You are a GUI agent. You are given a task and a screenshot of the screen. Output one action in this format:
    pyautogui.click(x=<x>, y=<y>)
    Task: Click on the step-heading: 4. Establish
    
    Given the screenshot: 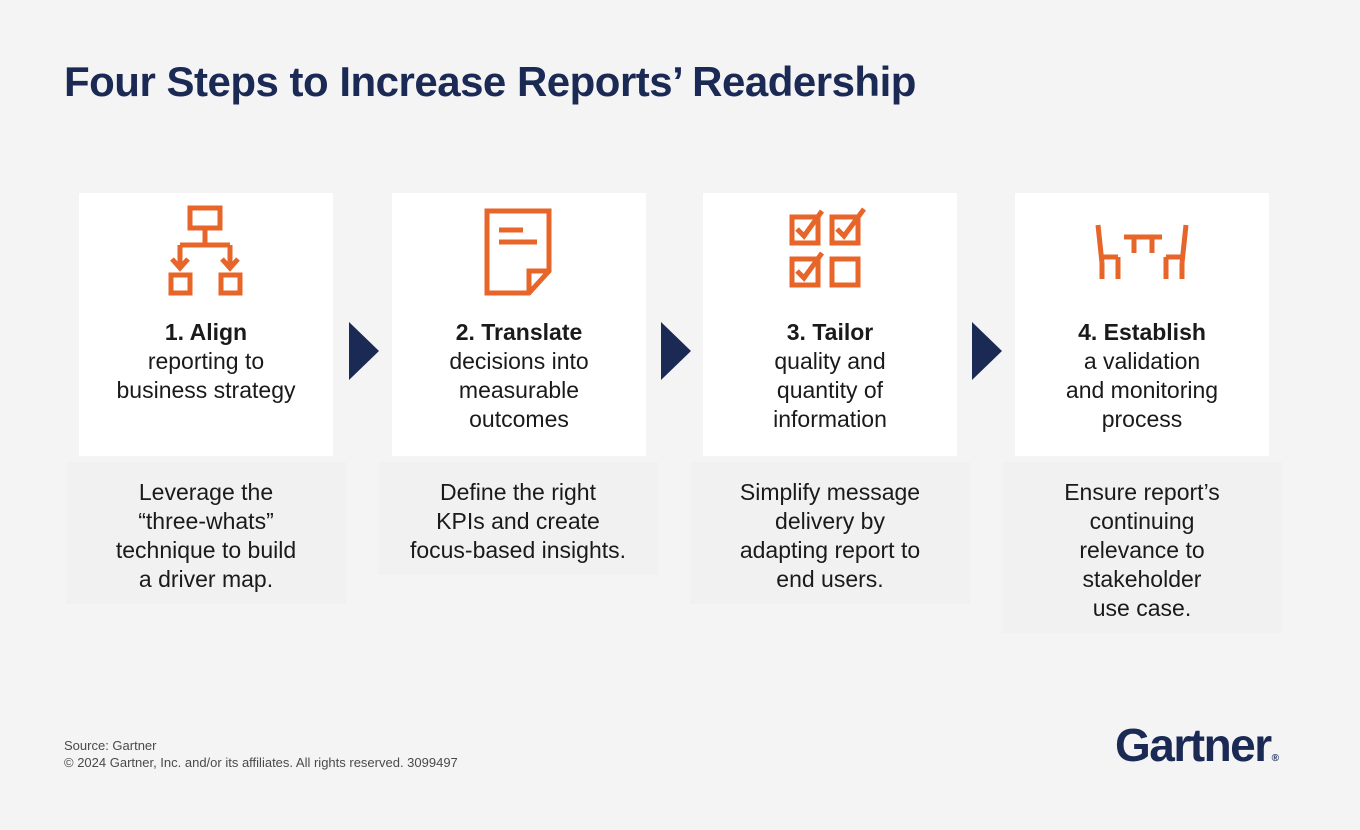 What is the action you would take?
    pyautogui.click(x=1142, y=332)
    